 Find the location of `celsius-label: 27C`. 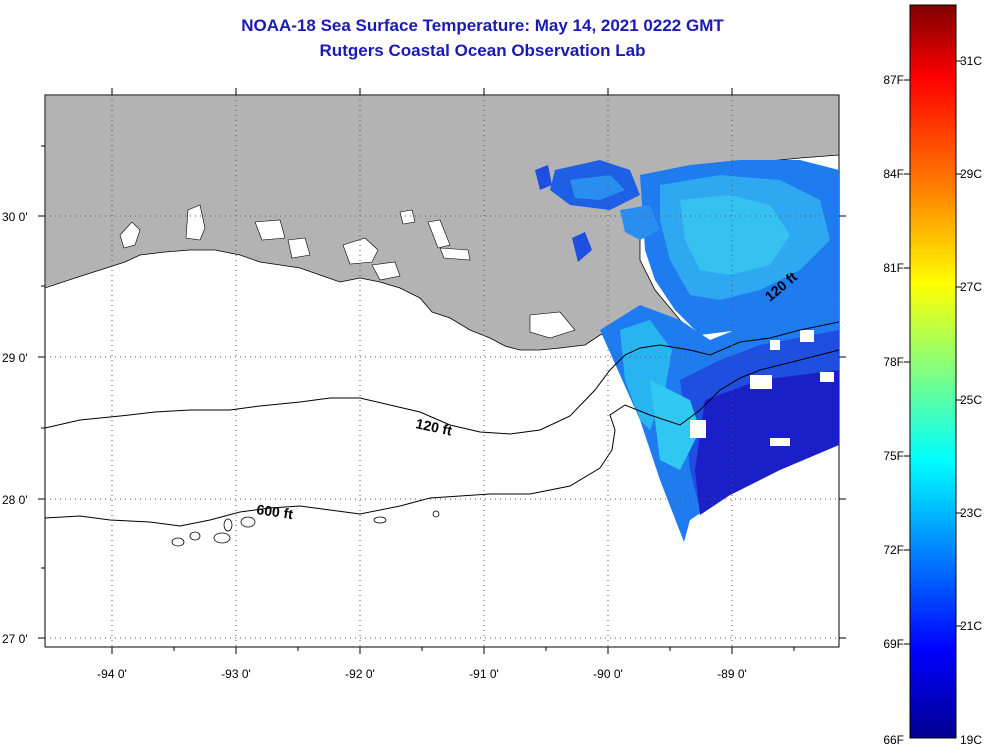

celsius-label: 27C is located at coordinates (971, 287).